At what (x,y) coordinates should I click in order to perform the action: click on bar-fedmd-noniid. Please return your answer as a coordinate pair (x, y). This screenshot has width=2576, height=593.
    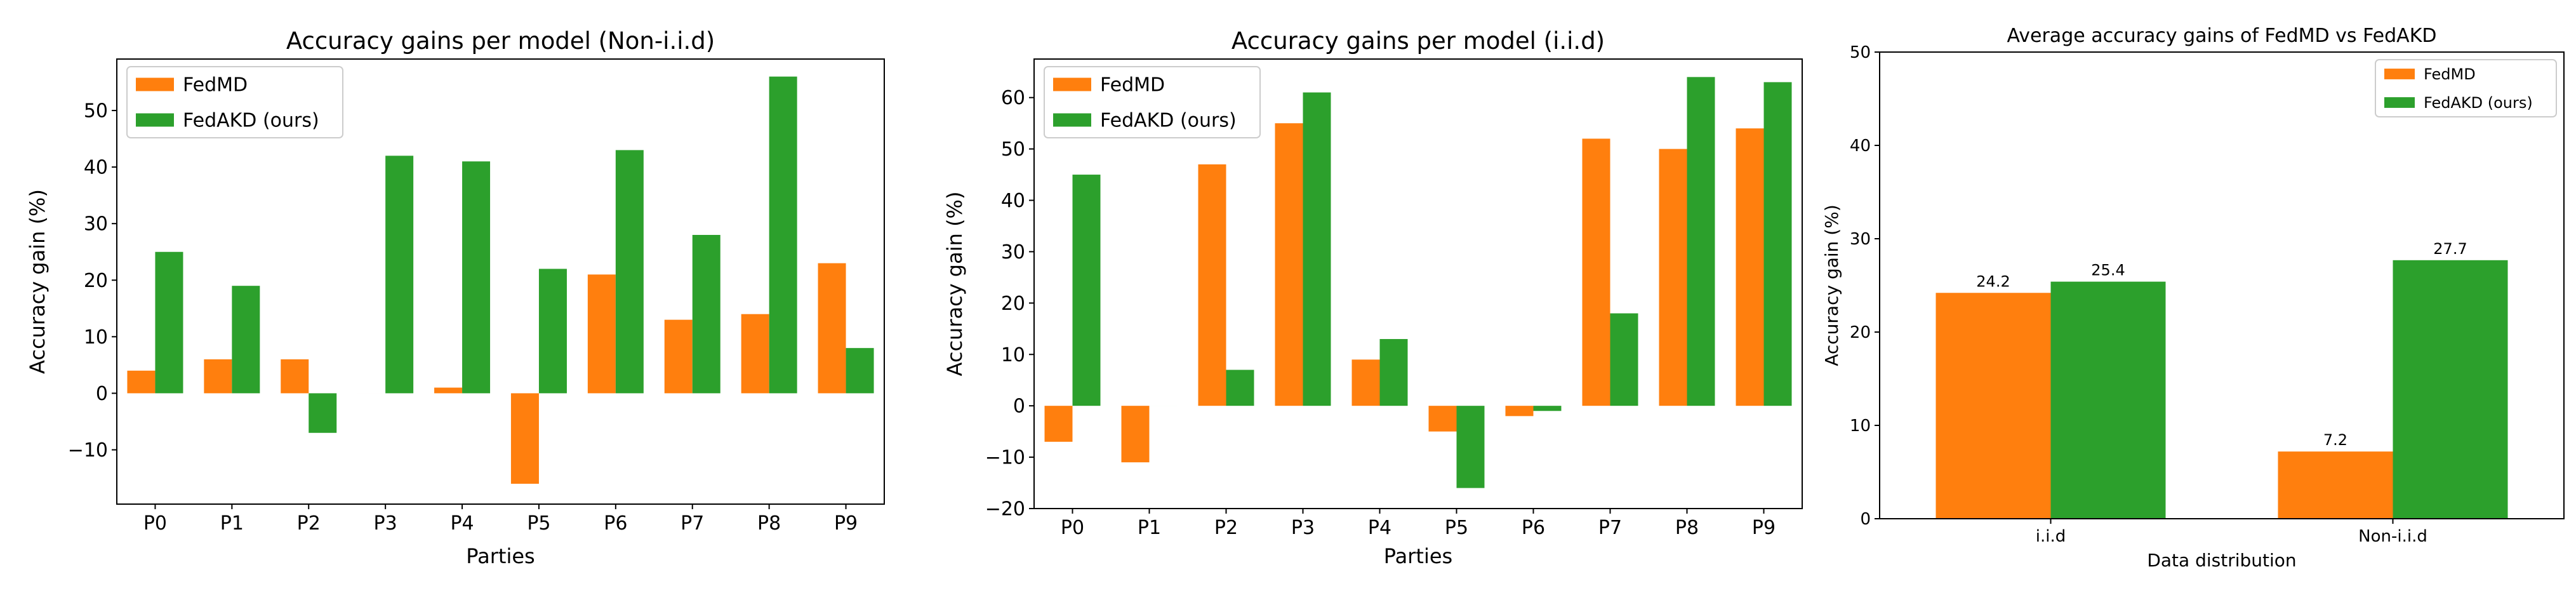
    Looking at the image, I should click on (2335, 485).